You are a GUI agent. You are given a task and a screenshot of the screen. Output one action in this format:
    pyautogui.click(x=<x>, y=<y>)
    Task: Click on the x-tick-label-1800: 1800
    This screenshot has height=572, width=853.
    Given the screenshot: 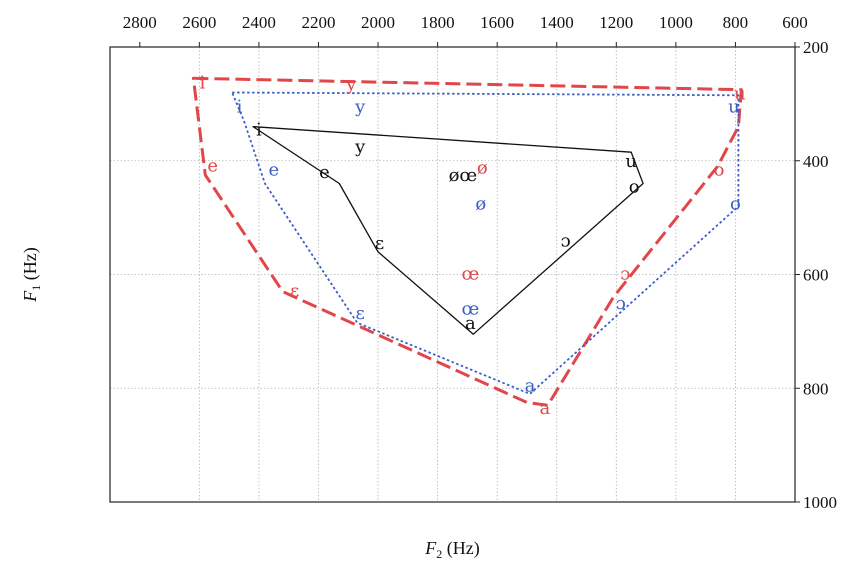 What is the action you would take?
    pyautogui.click(x=438, y=22)
    